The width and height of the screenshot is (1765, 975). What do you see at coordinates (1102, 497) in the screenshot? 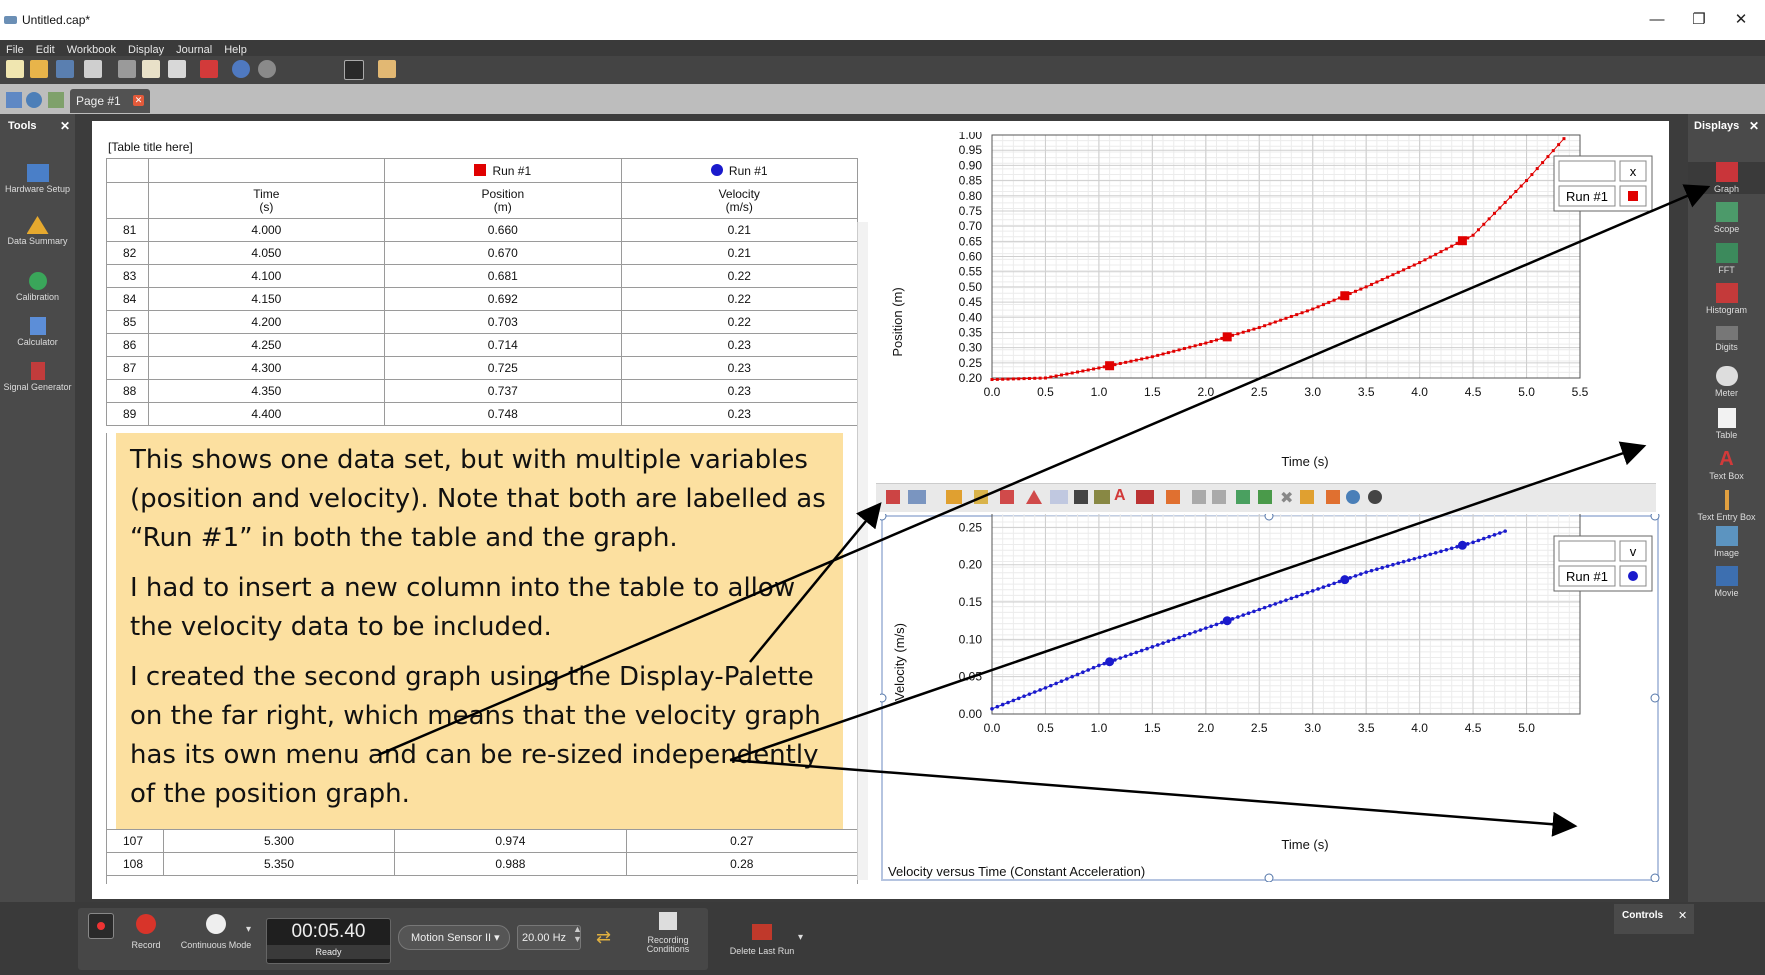
I see `tangent-icon` at bounding box center [1102, 497].